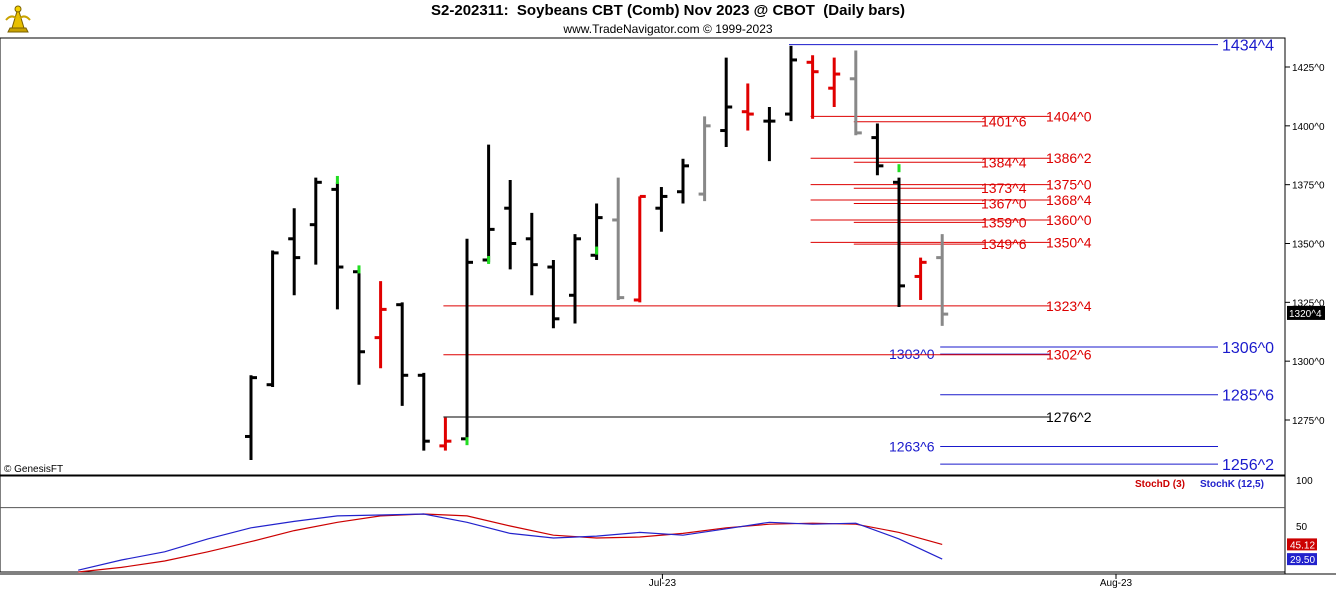 The width and height of the screenshot is (1336, 591). I want to click on level-label: 1434^4, so click(1248, 46).